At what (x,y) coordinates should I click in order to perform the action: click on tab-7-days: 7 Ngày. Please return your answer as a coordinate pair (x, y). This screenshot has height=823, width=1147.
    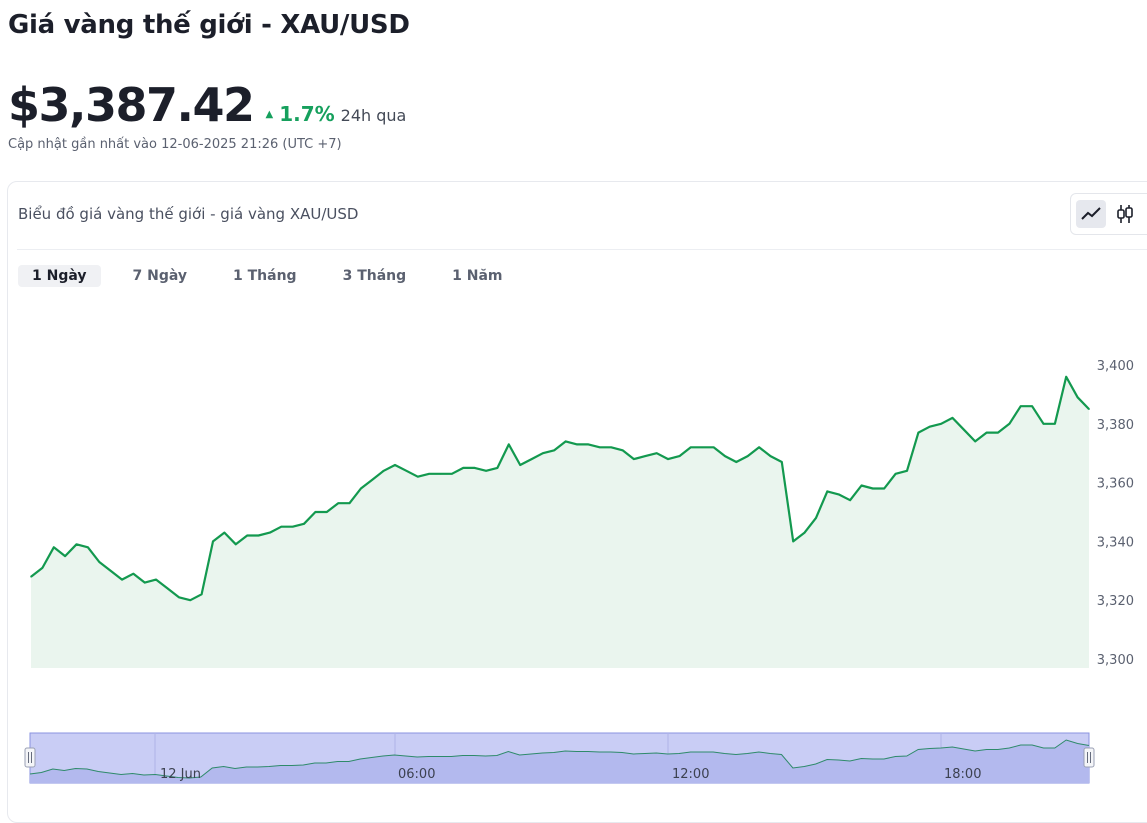
    Looking at the image, I should click on (160, 276).